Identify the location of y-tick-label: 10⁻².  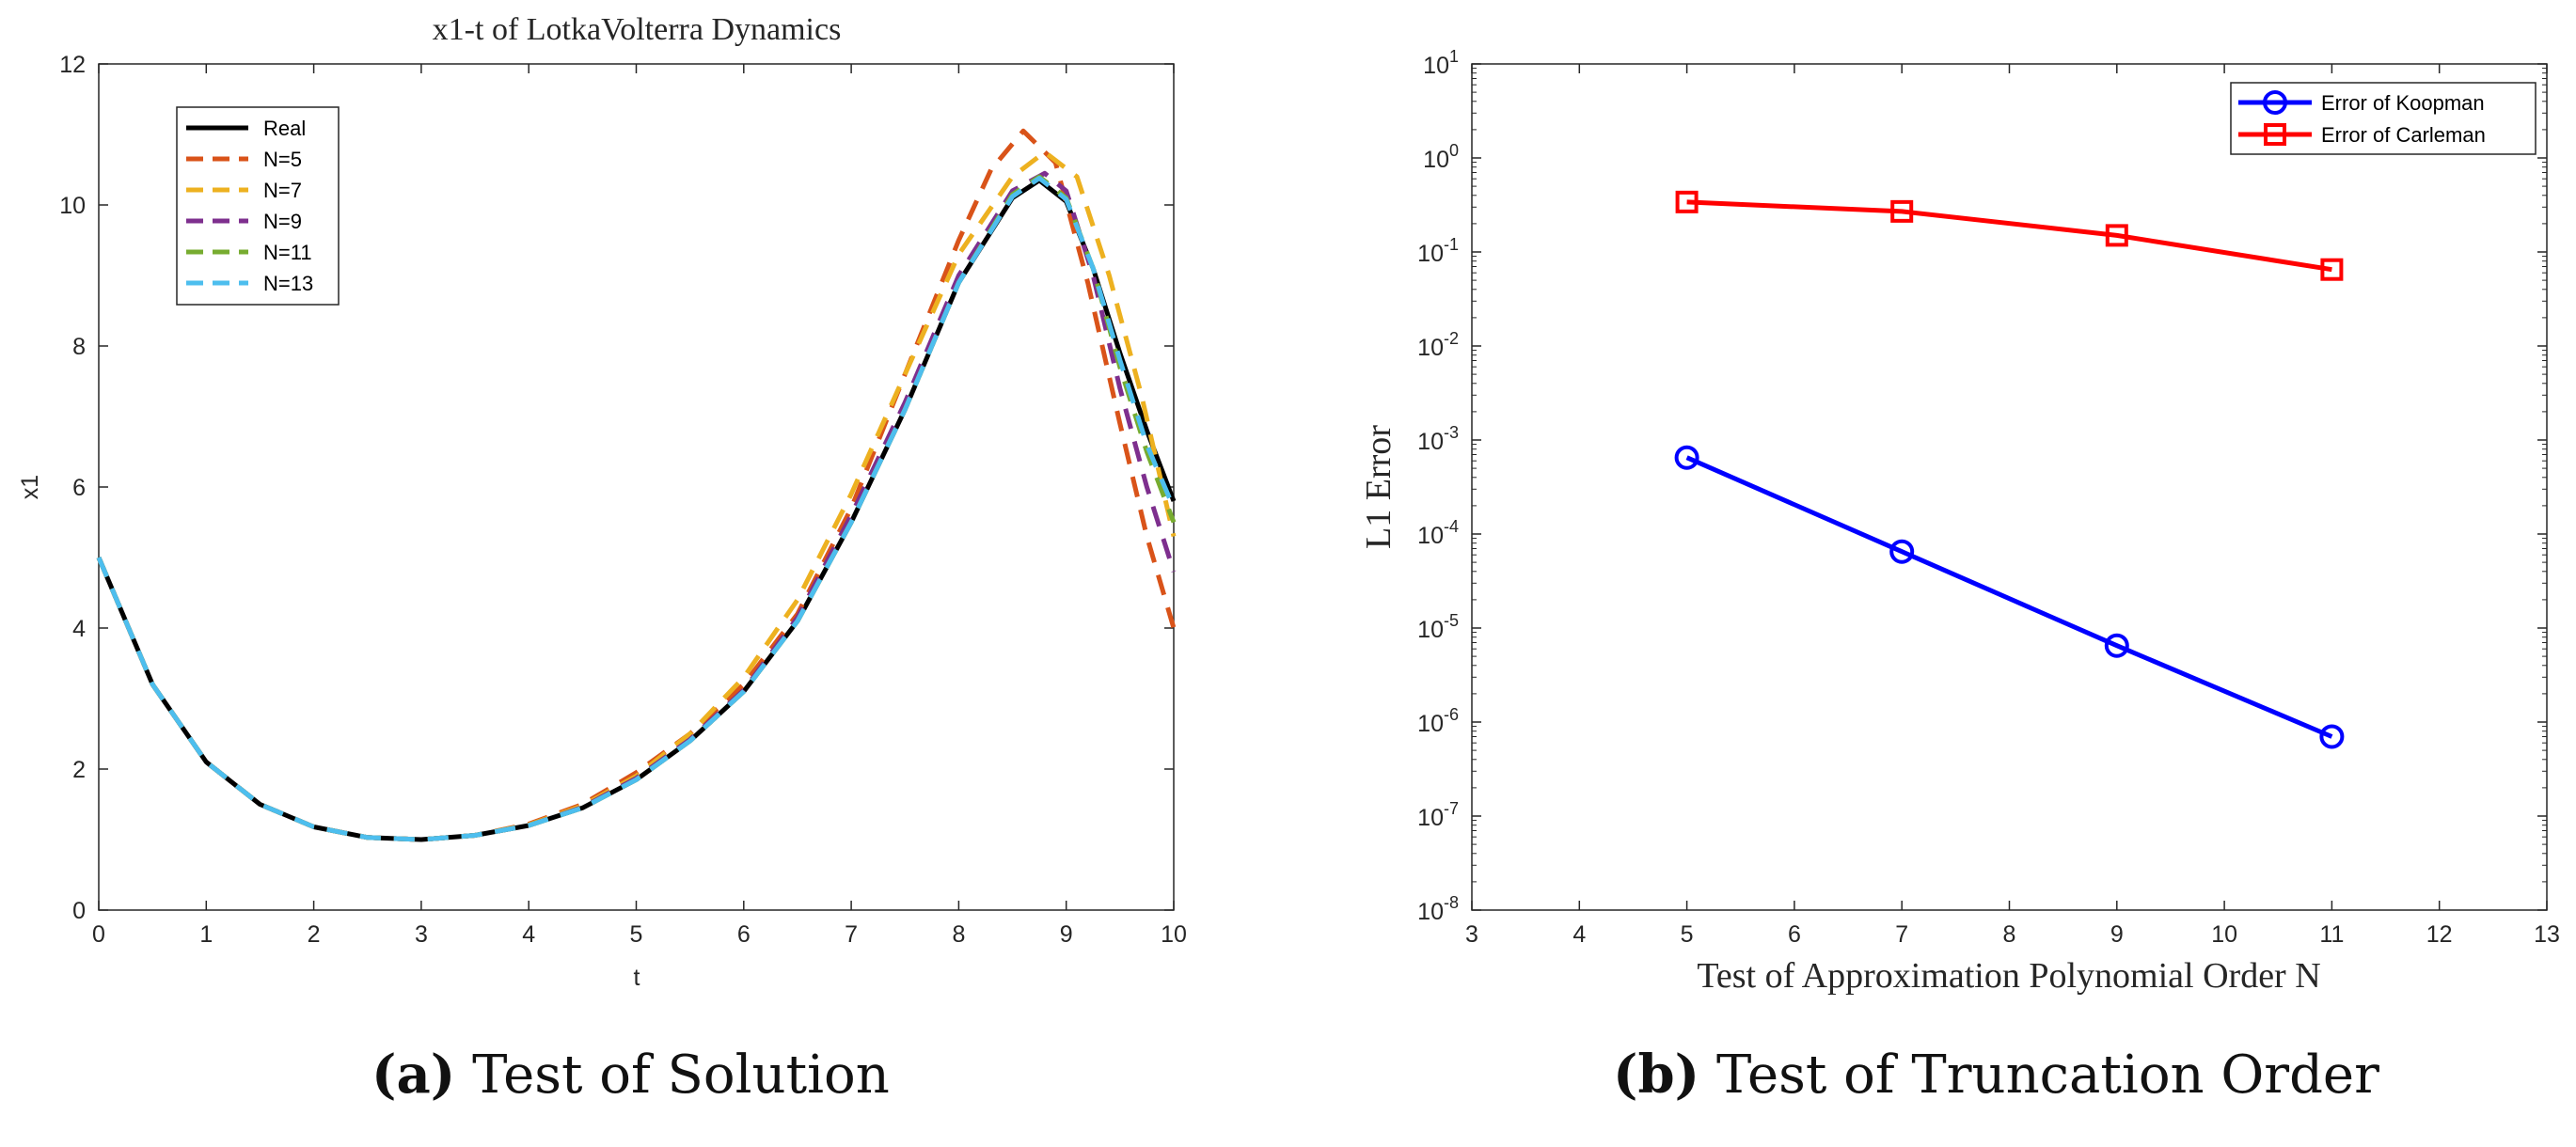
(1438, 345).